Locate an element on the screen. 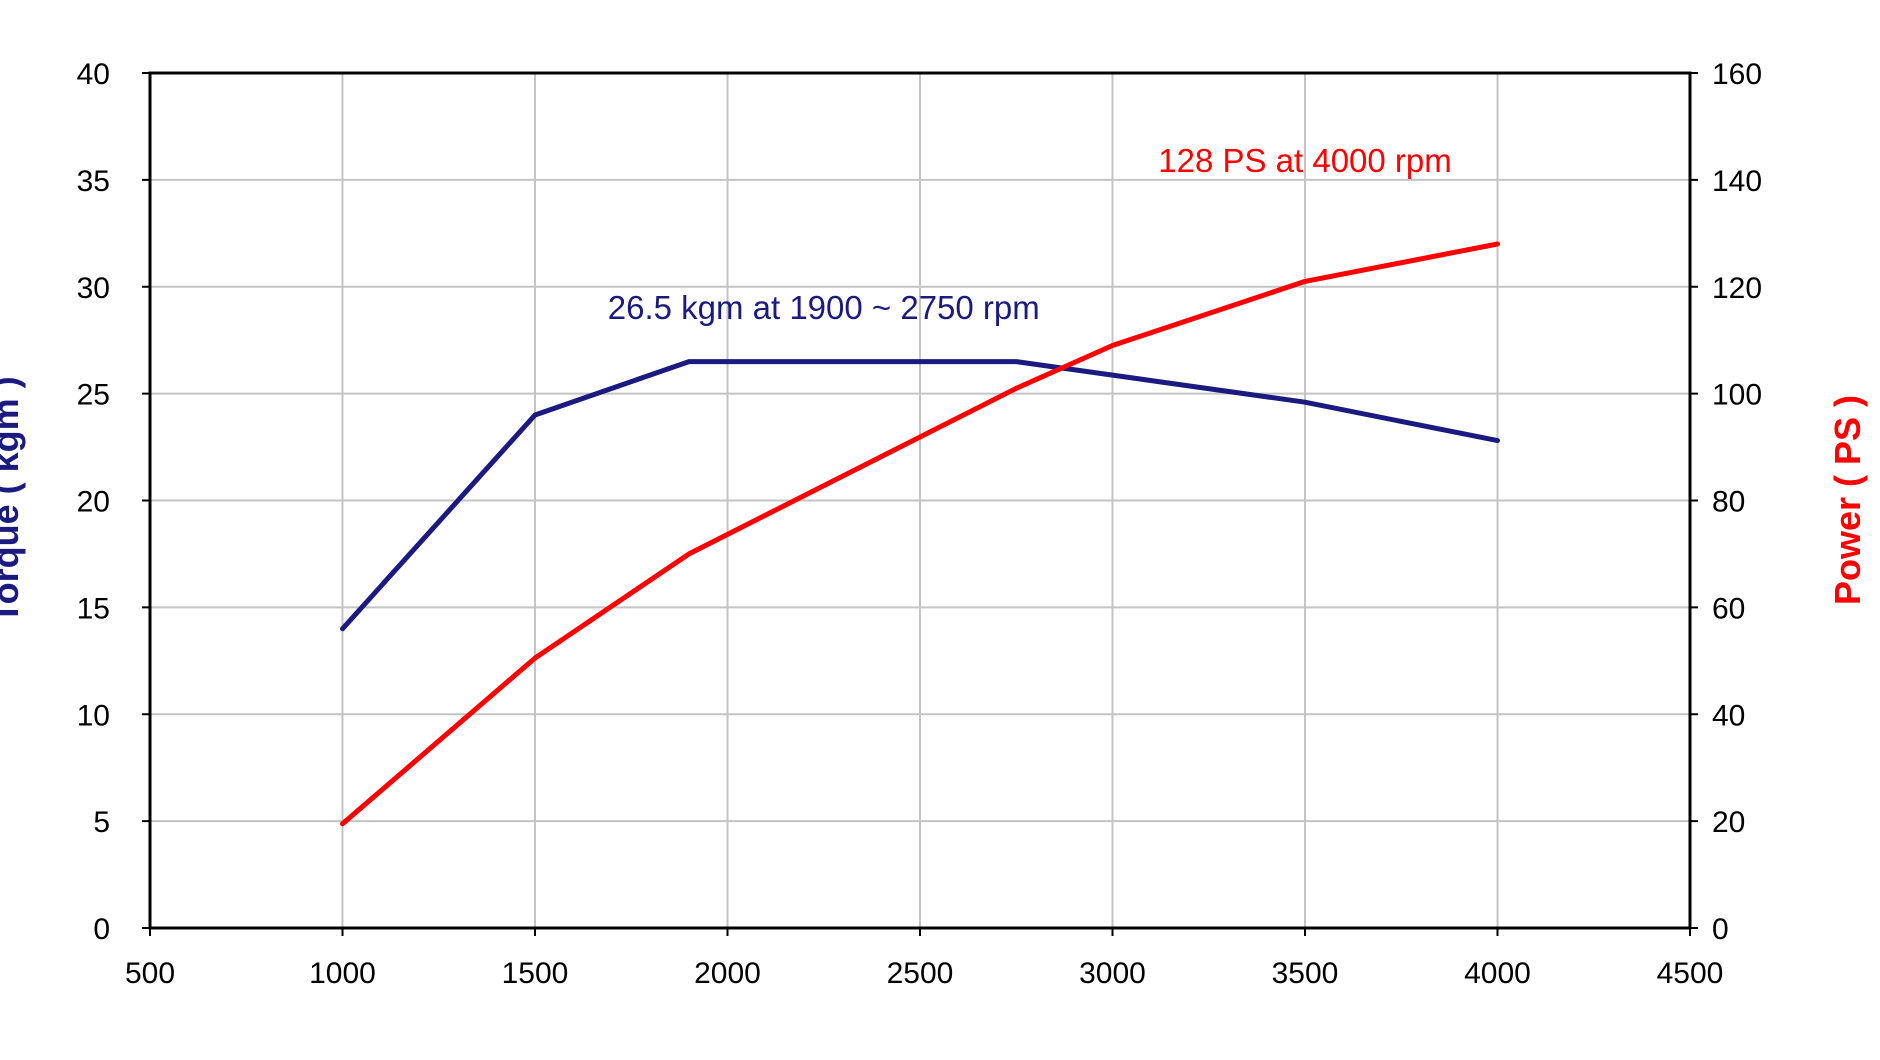 Image resolution: width=1880 pixels, height=1060 pixels. x-tick-label: 3500 is located at coordinates (1305, 973).